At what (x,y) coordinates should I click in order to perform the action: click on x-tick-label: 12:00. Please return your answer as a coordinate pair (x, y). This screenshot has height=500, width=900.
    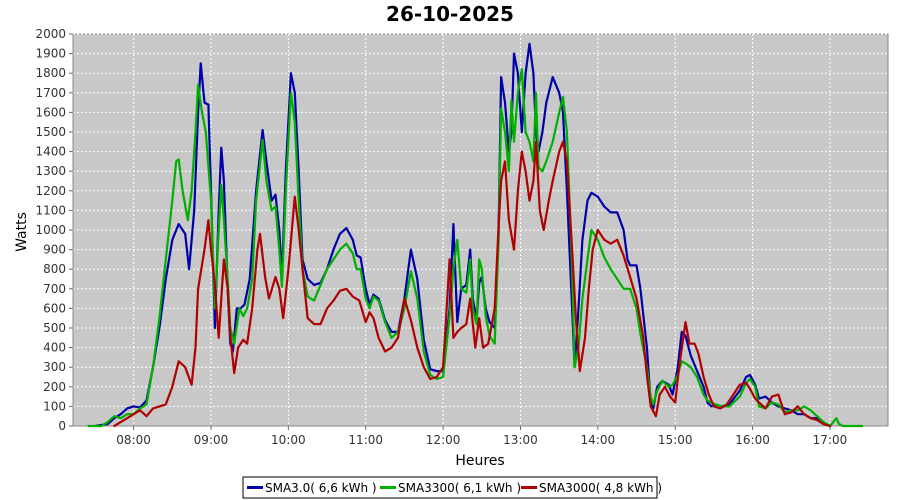
    Looking at the image, I should click on (443, 440).